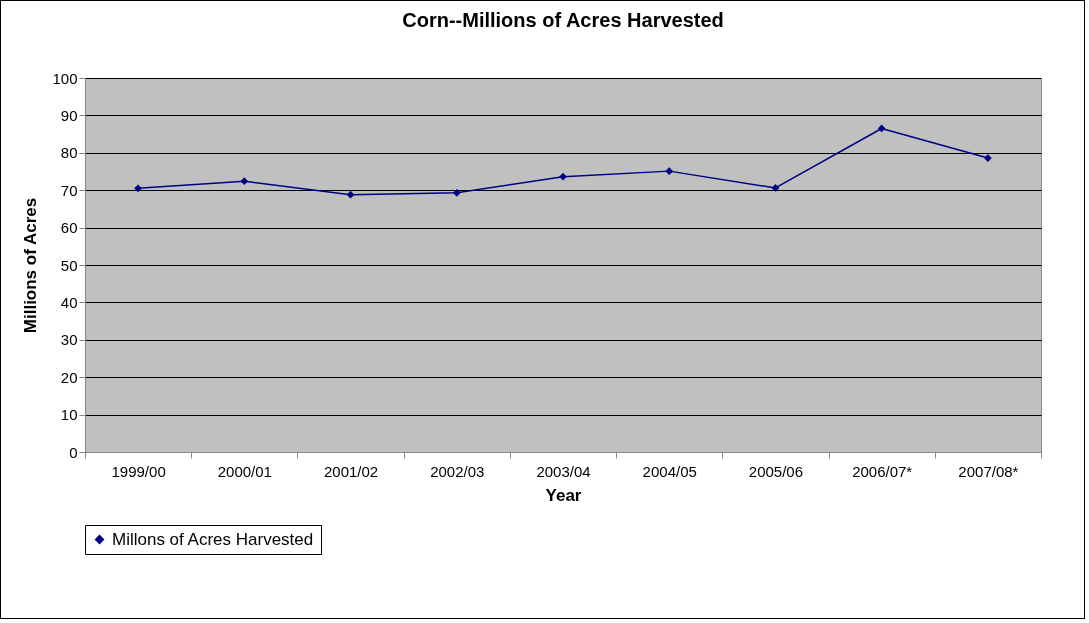 The height and width of the screenshot is (623, 1089). I want to click on x-tick-label: 2004/05, so click(669, 471).